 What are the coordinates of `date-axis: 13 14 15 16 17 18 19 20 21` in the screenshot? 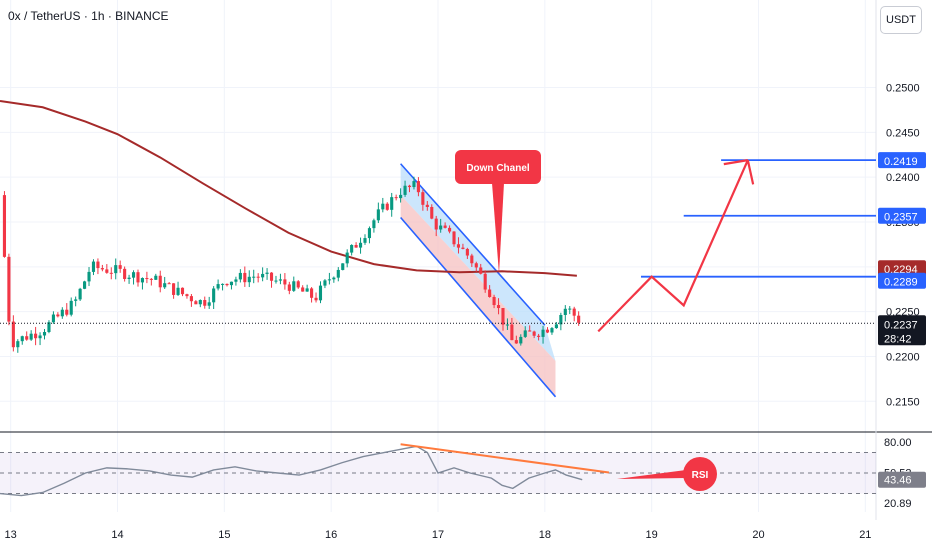 It's located at (438, 535).